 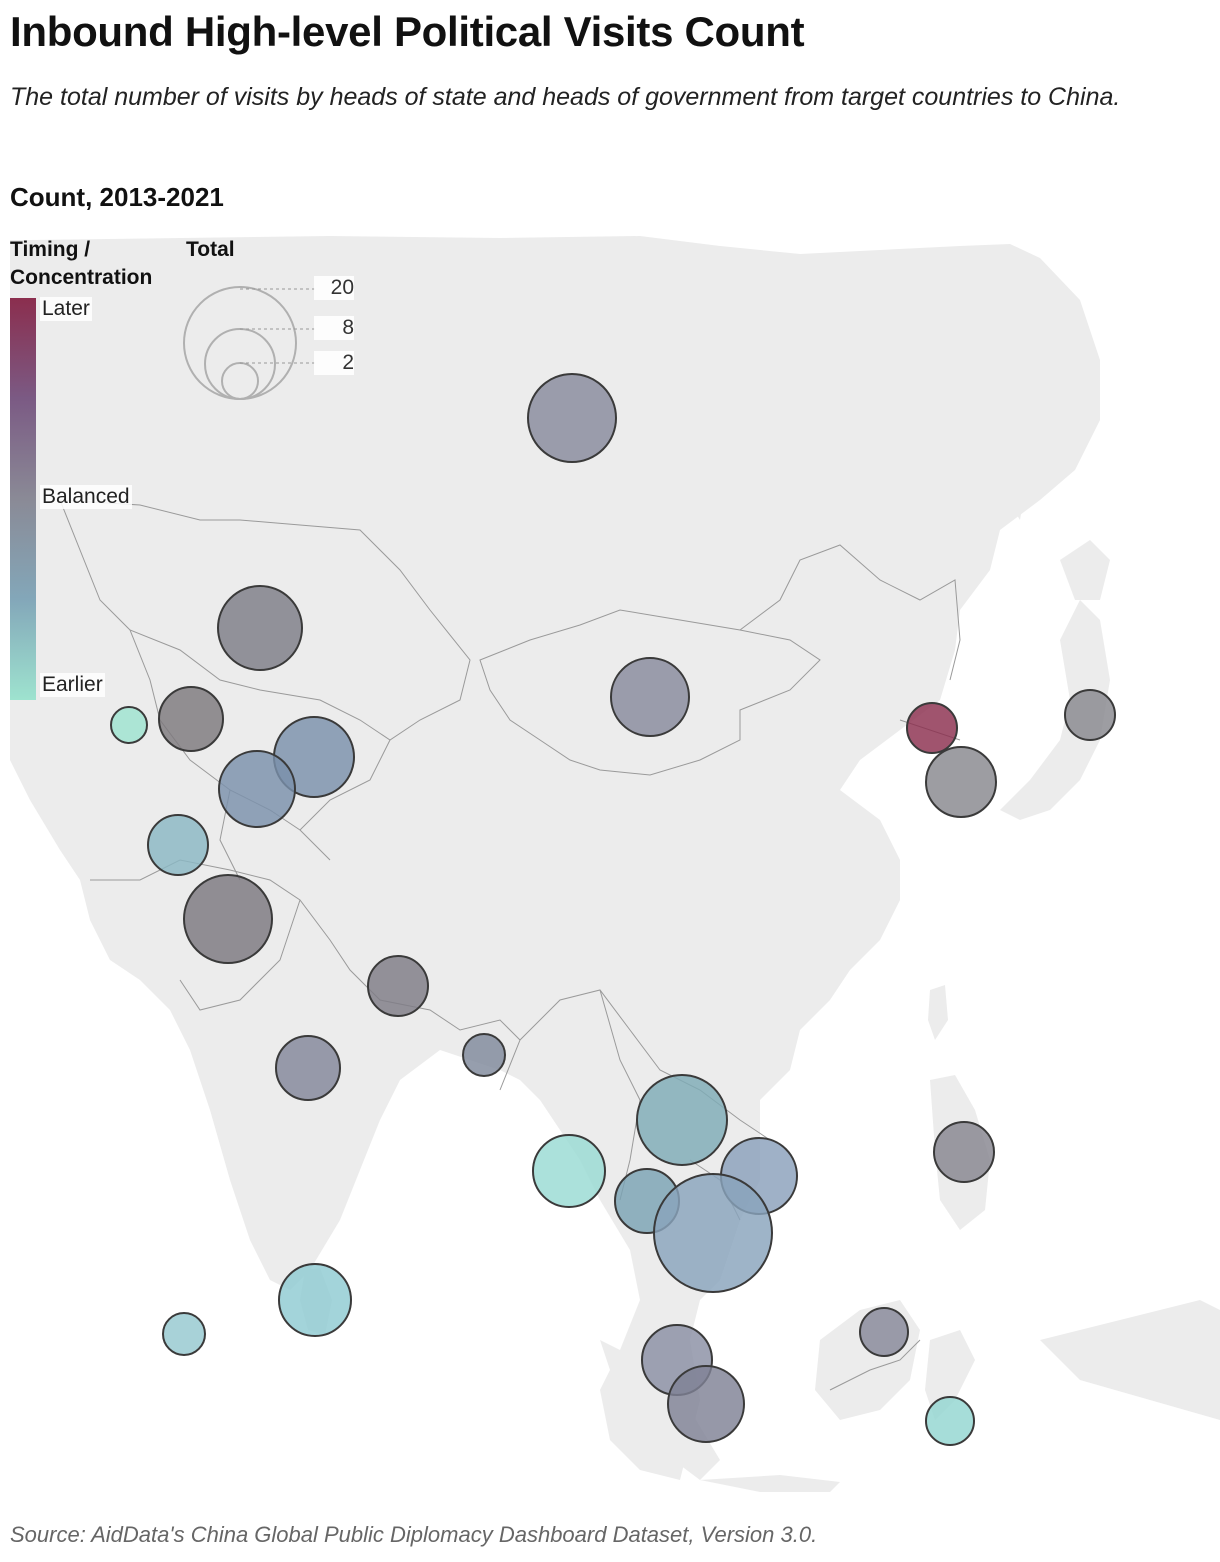 What do you see at coordinates (72, 685) in the screenshot?
I see `legend-label-earlier: Earlier` at bounding box center [72, 685].